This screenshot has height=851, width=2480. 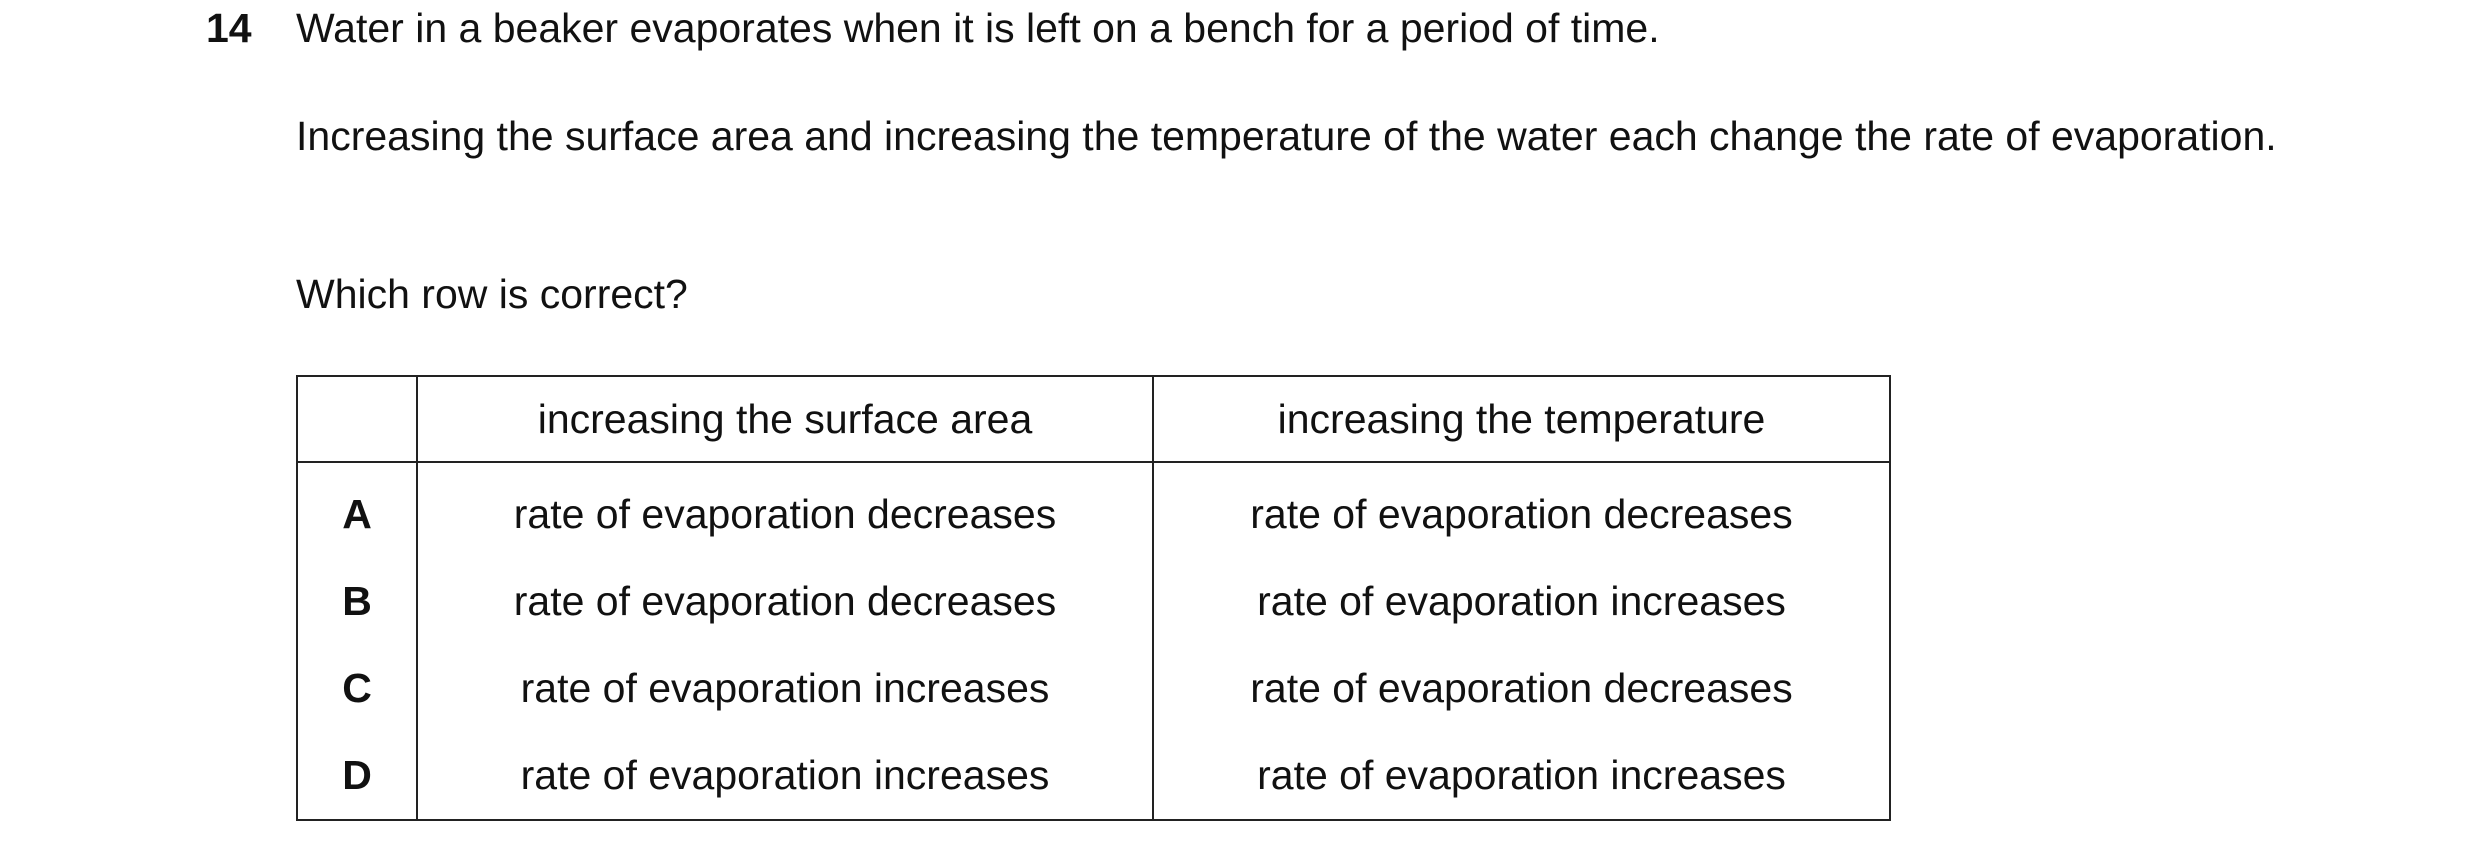 I want to click on question-prompt: Which row is correct?, so click(x=492, y=294).